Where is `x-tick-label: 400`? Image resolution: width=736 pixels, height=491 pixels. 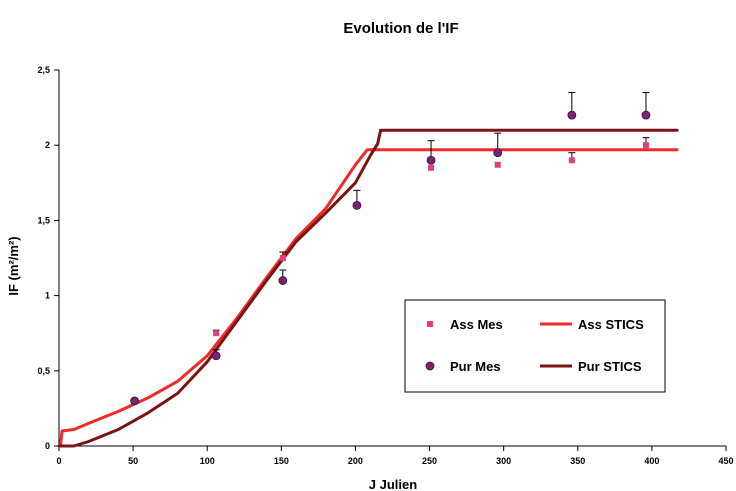
x-tick-label: 400 is located at coordinates (651, 461).